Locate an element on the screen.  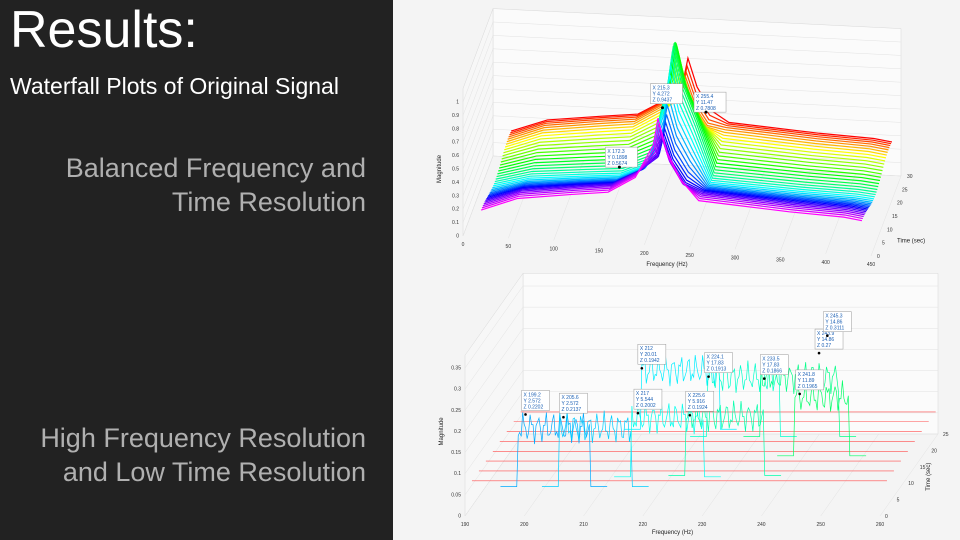
datatip-z: Z 0.1866 is located at coordinates (772, 372).